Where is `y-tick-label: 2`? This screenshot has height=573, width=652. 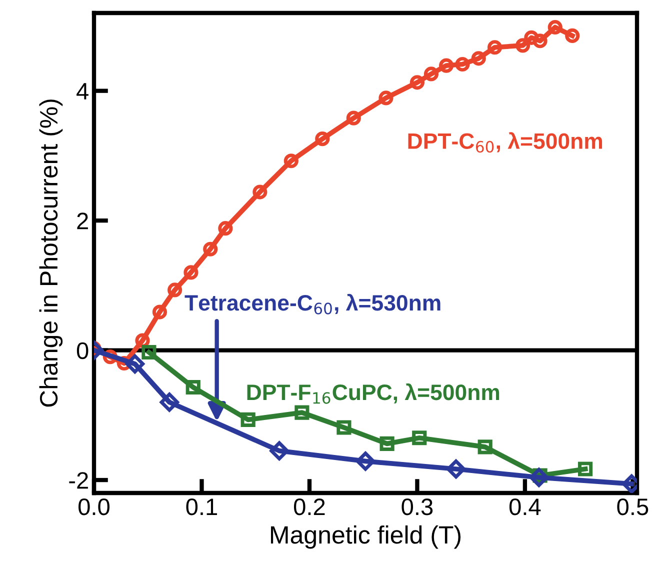
y-tick-label: 2 is located at coordinates (82, 221).